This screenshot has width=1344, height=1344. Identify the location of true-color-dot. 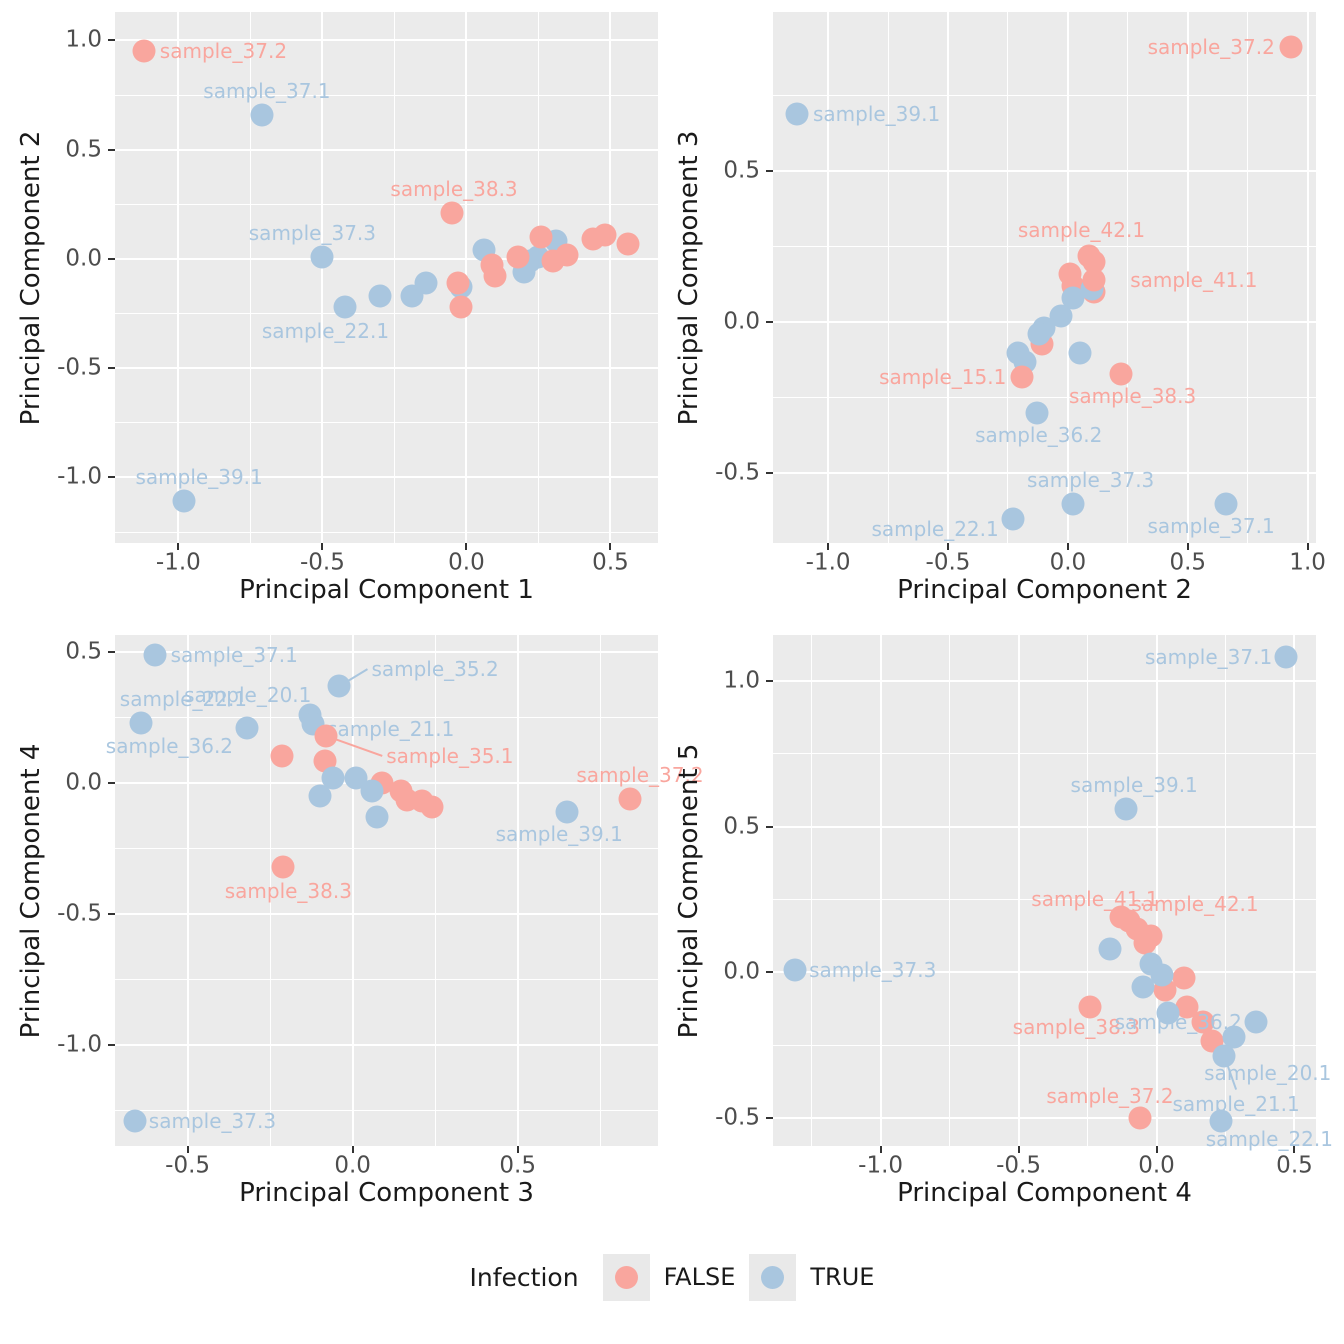
(773, 1277).